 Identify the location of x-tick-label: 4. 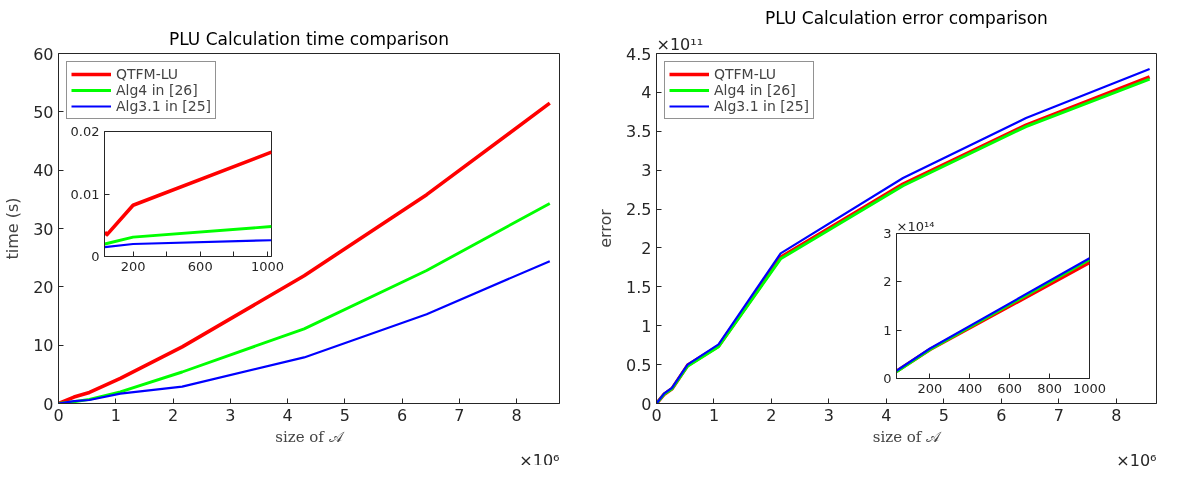
(287, 415).